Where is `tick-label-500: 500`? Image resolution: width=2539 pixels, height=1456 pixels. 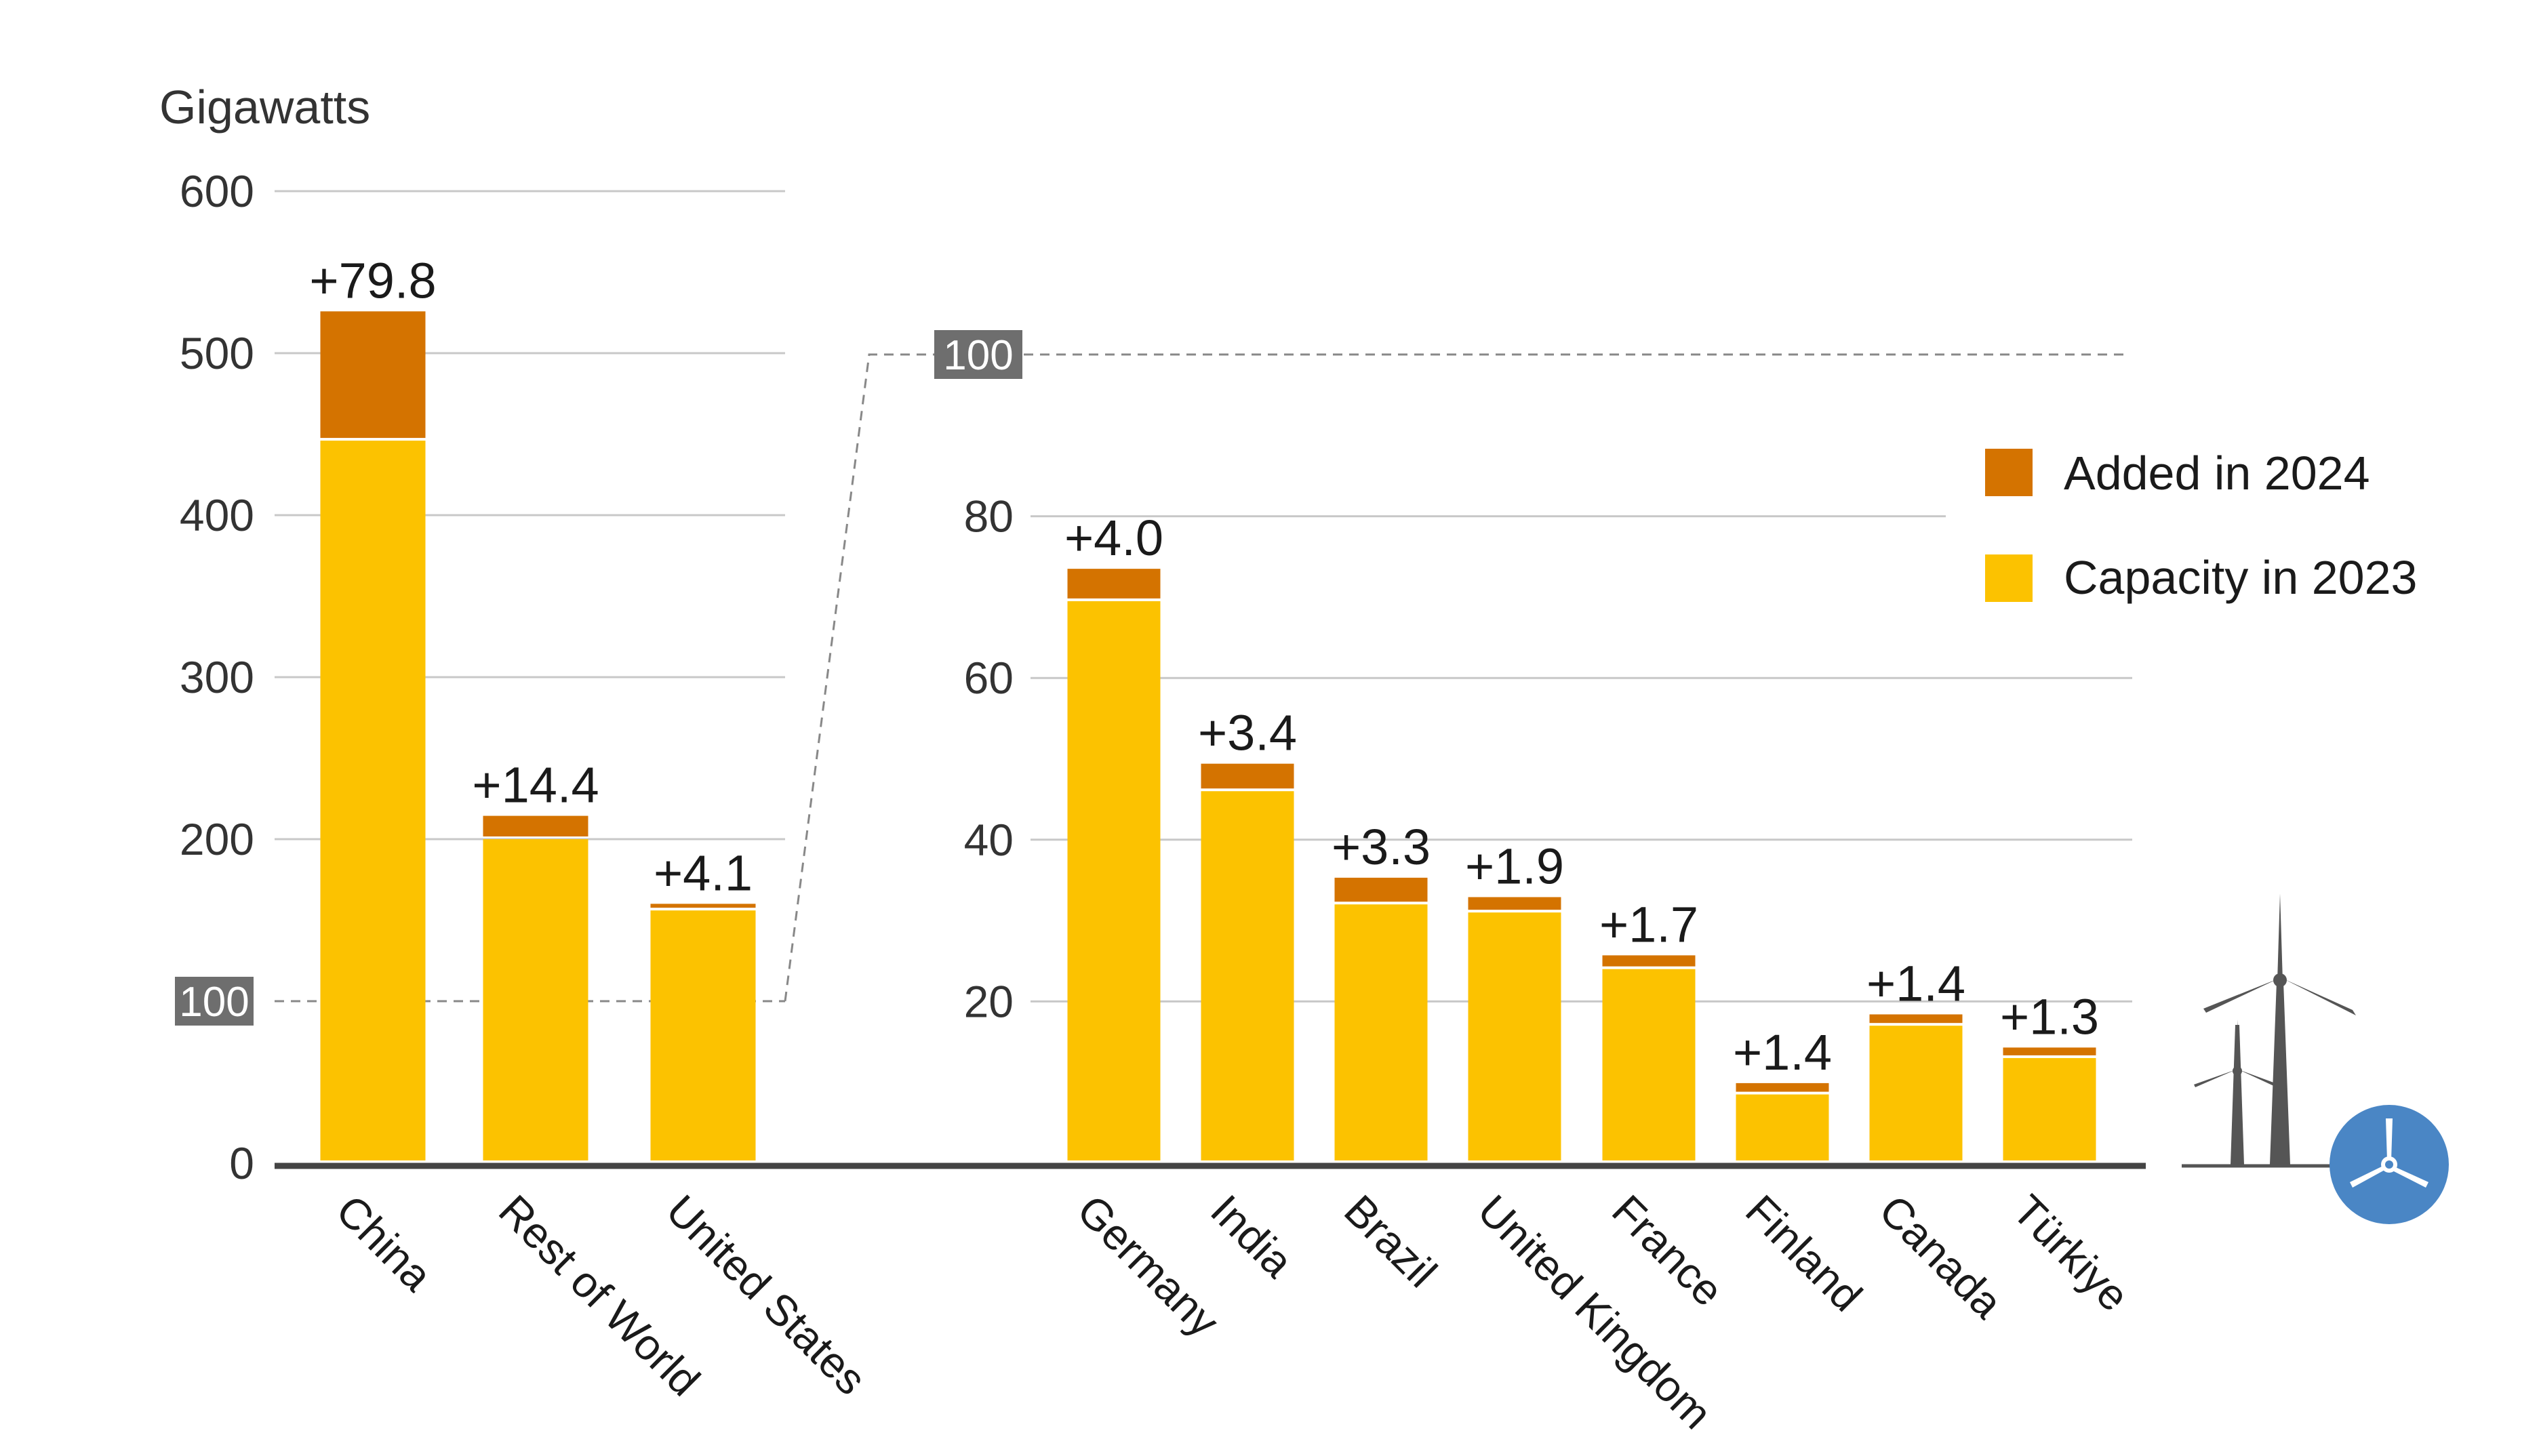
tick-label-500: 500 is located at coordinates (217, 353).